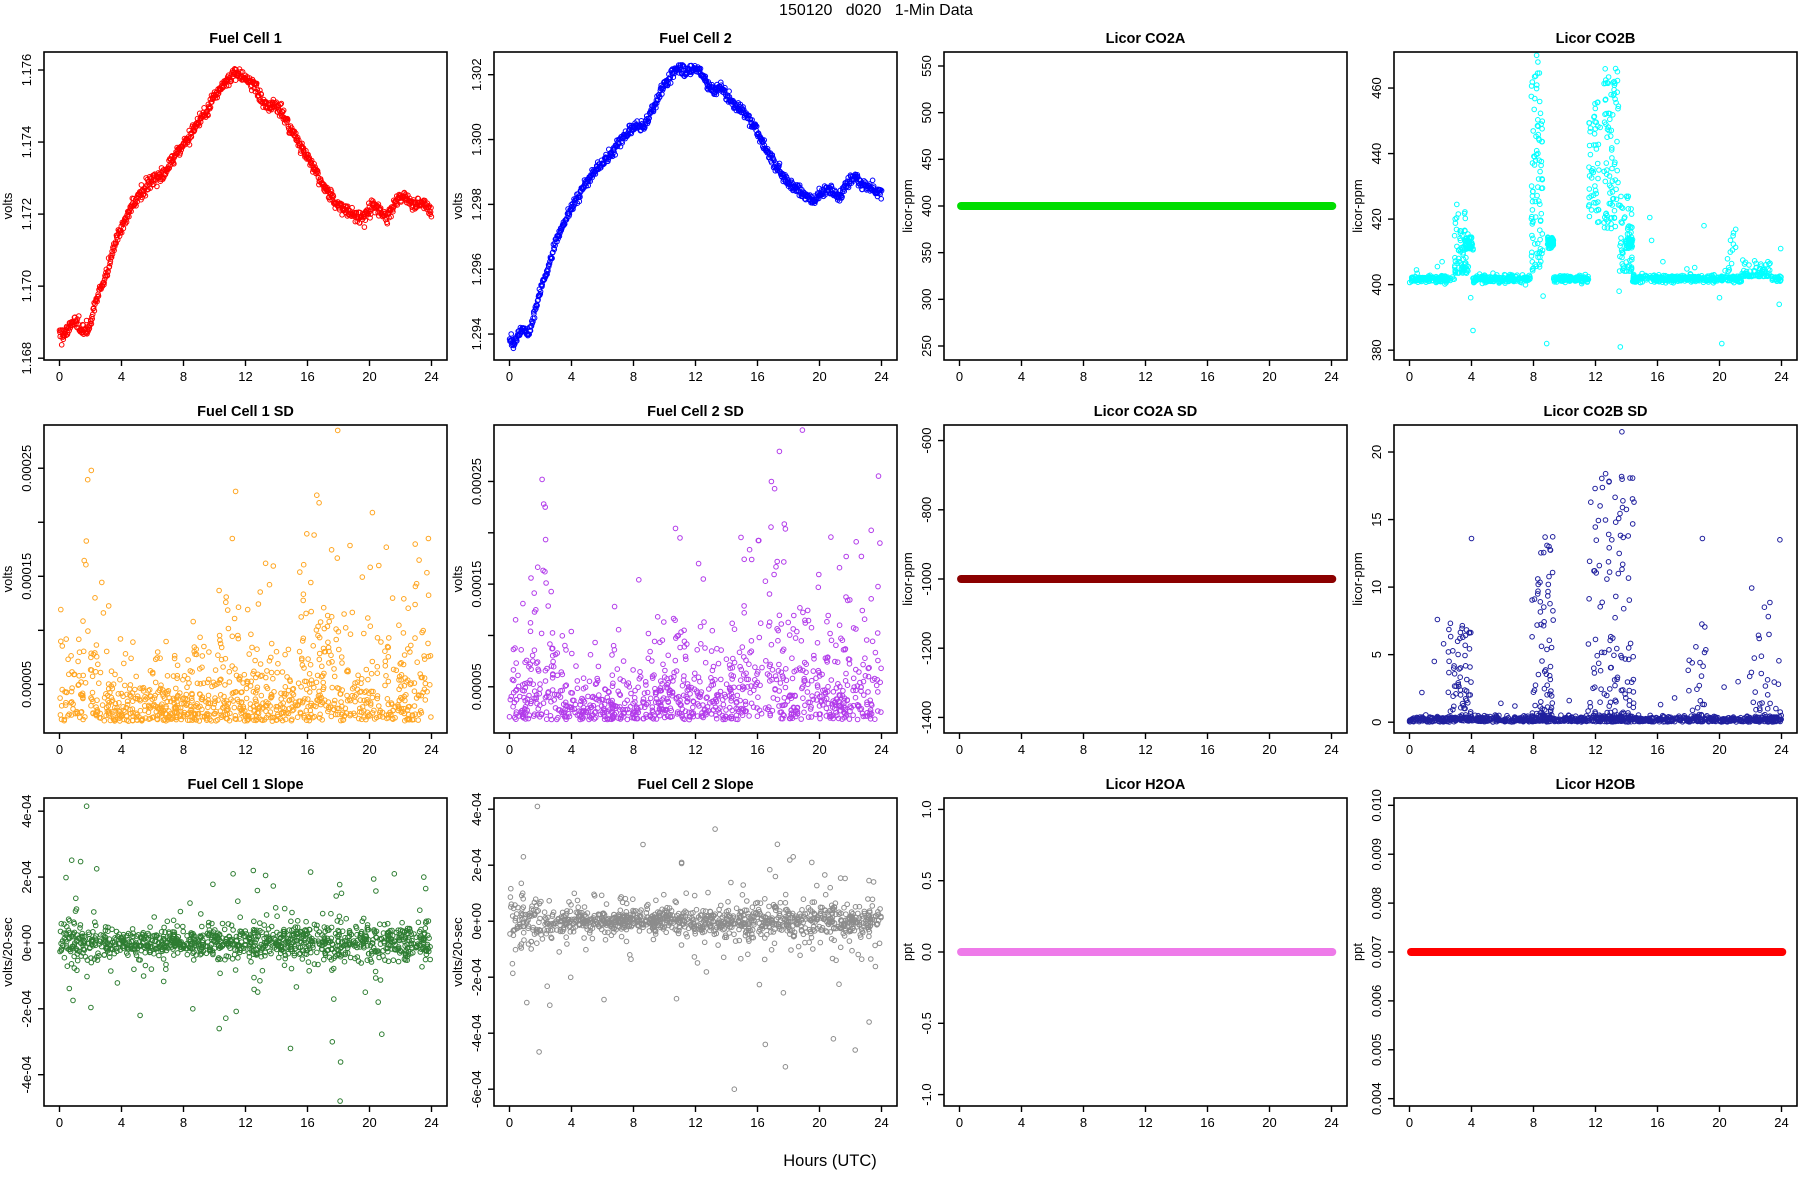  Describe the element at coordinates (926, 66) in the screenshot. I see `svg-text: 550` at that location.